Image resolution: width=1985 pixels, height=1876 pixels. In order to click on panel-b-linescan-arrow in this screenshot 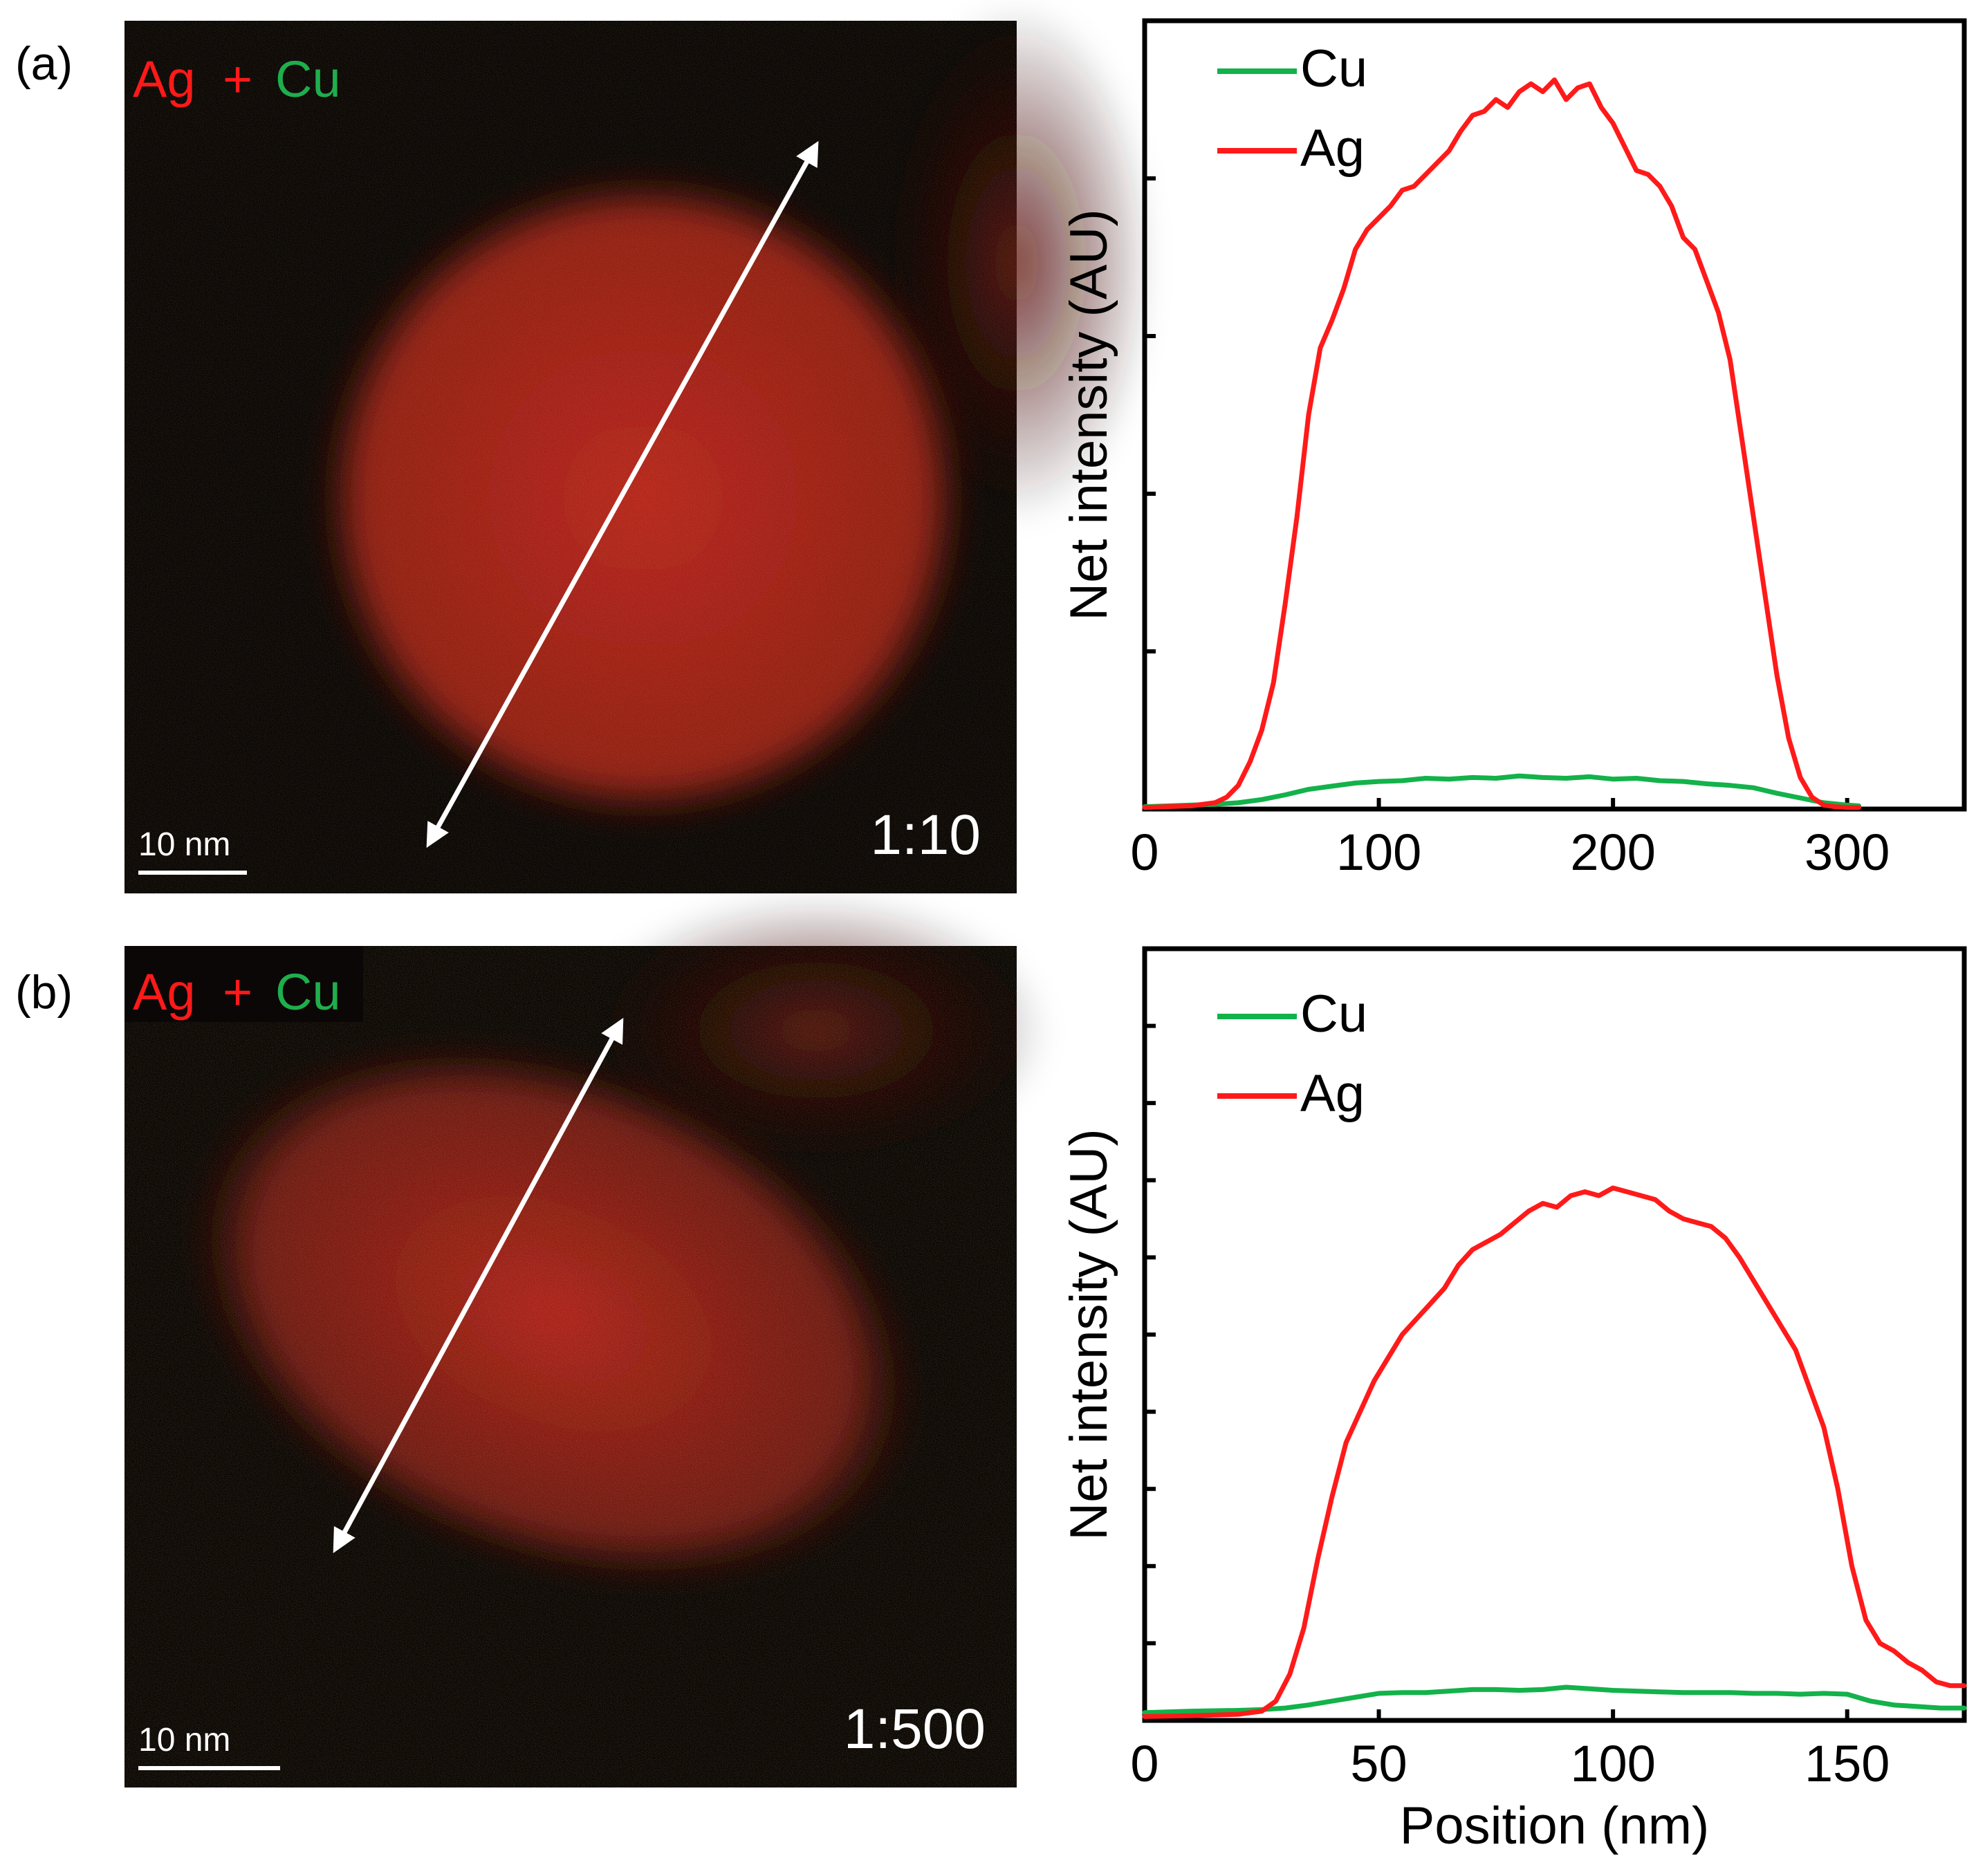, I will do `click(478, 1285)`.